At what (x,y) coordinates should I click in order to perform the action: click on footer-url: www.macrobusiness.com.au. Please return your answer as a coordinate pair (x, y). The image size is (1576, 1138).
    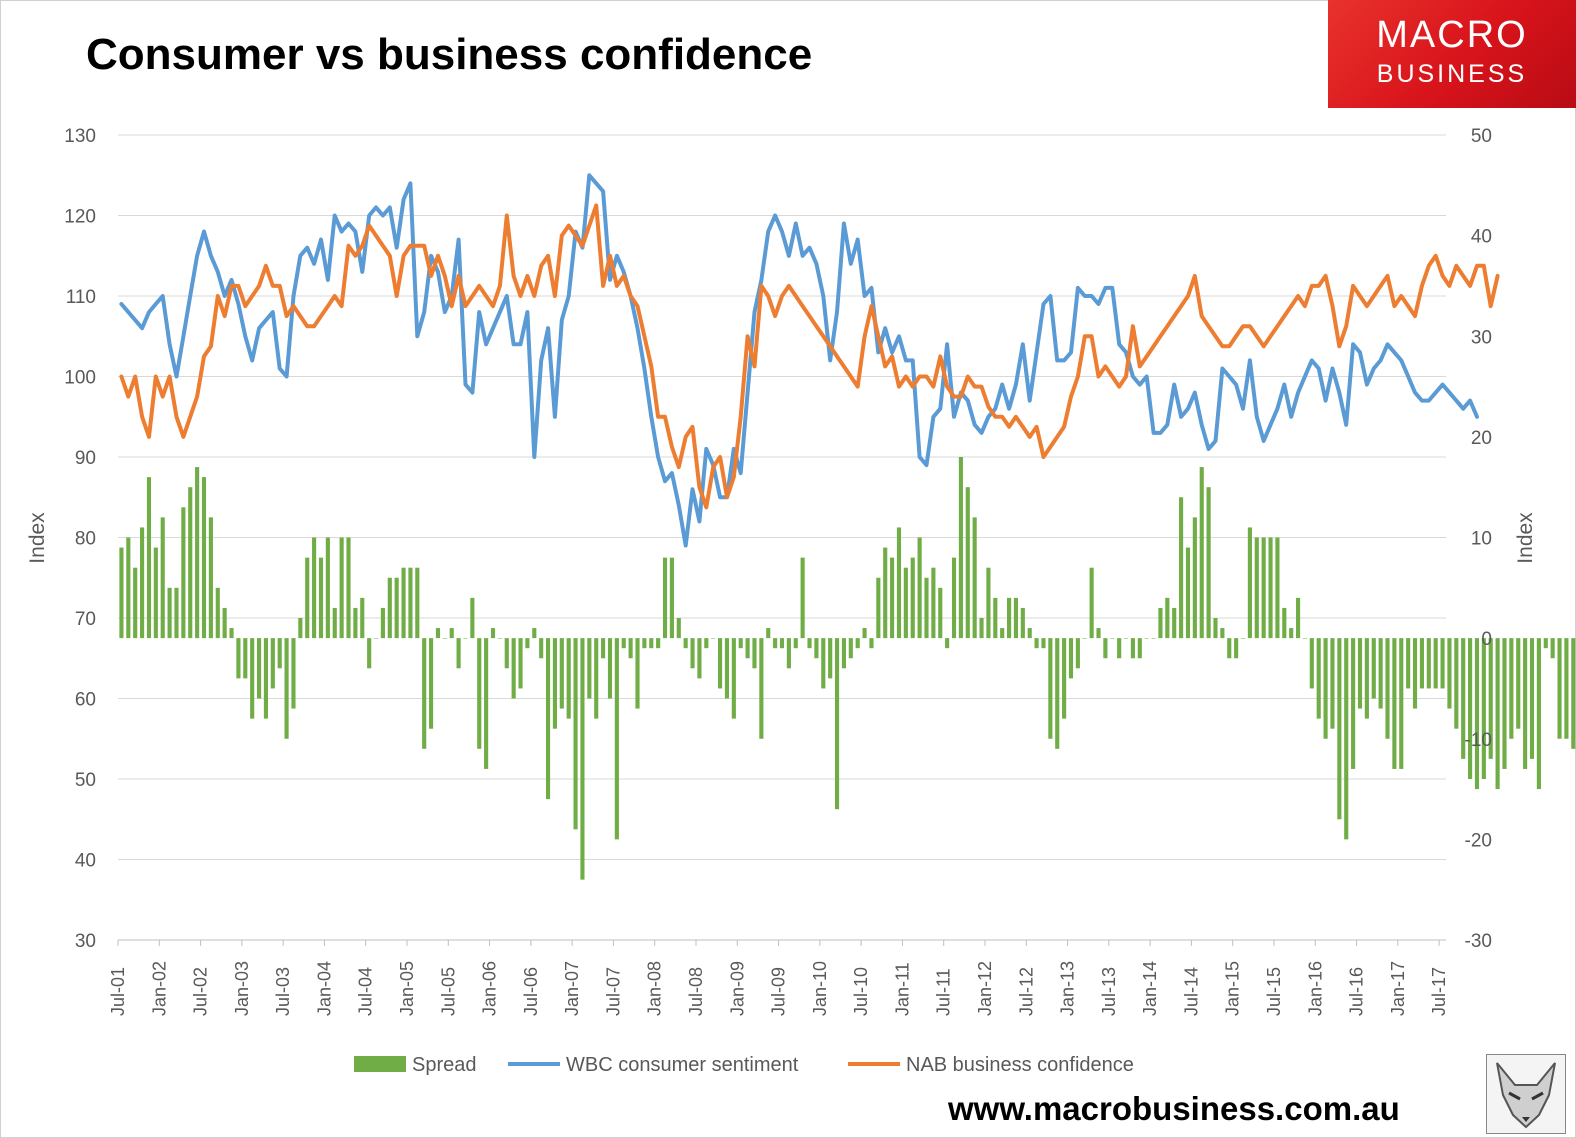
    Looking at the image, I should click on (1174, 1108).